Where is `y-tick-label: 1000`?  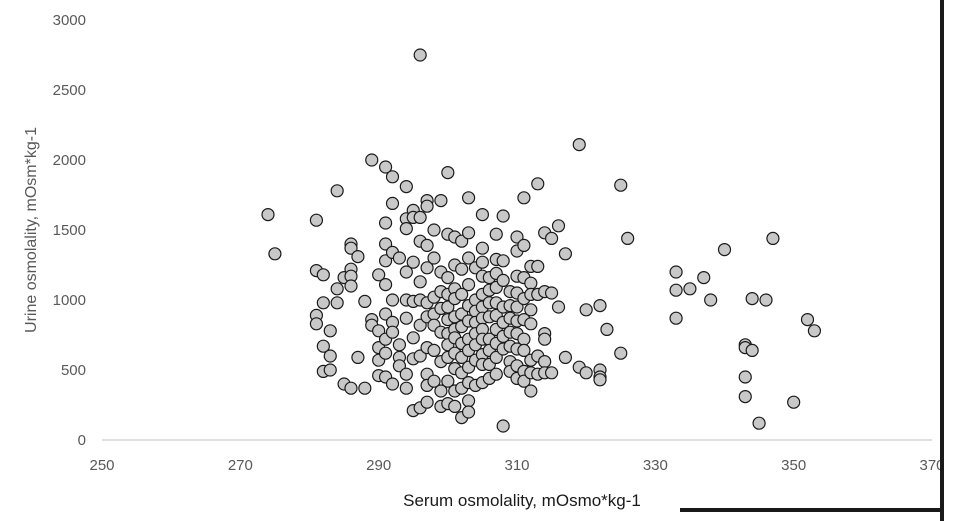 y-tick-label: 1000 is located at coordinates (69, 300).